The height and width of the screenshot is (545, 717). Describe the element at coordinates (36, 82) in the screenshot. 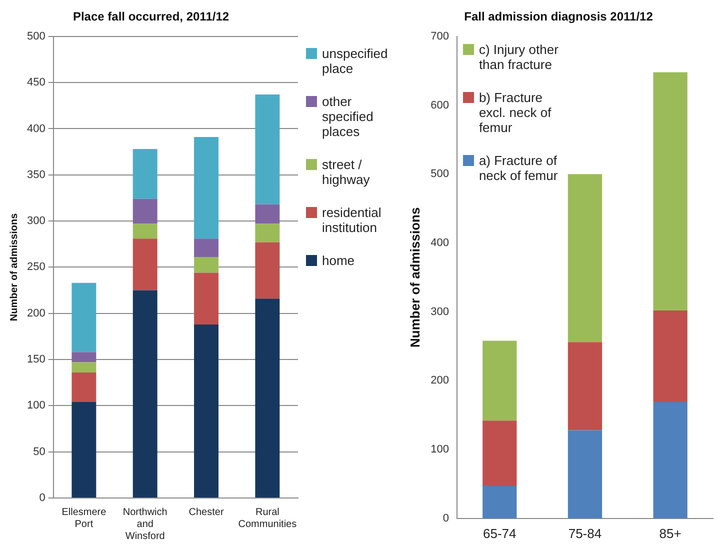

I see `y-tick-label: 450` at that location.